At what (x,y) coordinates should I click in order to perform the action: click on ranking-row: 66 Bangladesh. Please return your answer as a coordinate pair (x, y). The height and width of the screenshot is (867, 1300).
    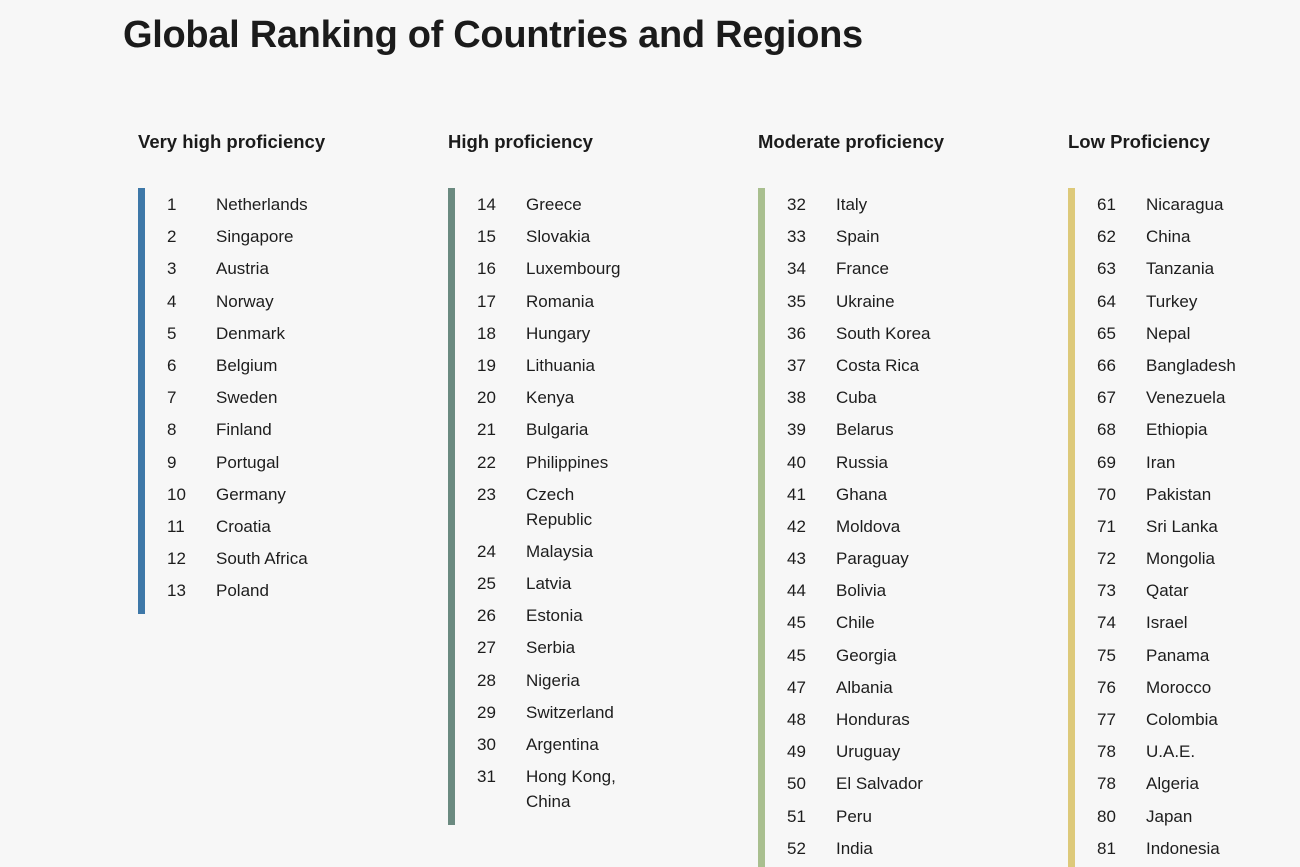
    Looking at the image, I should click on (1184, 369).